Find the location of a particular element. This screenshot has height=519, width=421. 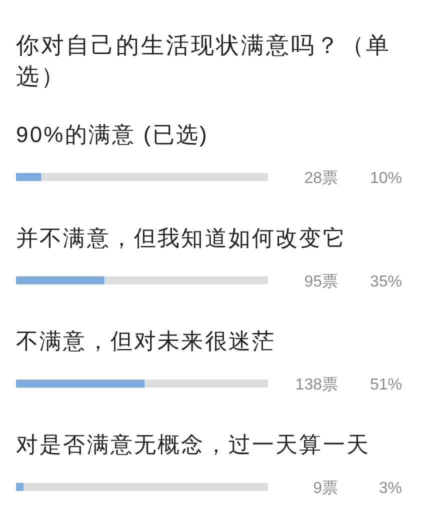

title: 你对自己的生活现状满意吗？（单选） is located at coordinates (204, 61).